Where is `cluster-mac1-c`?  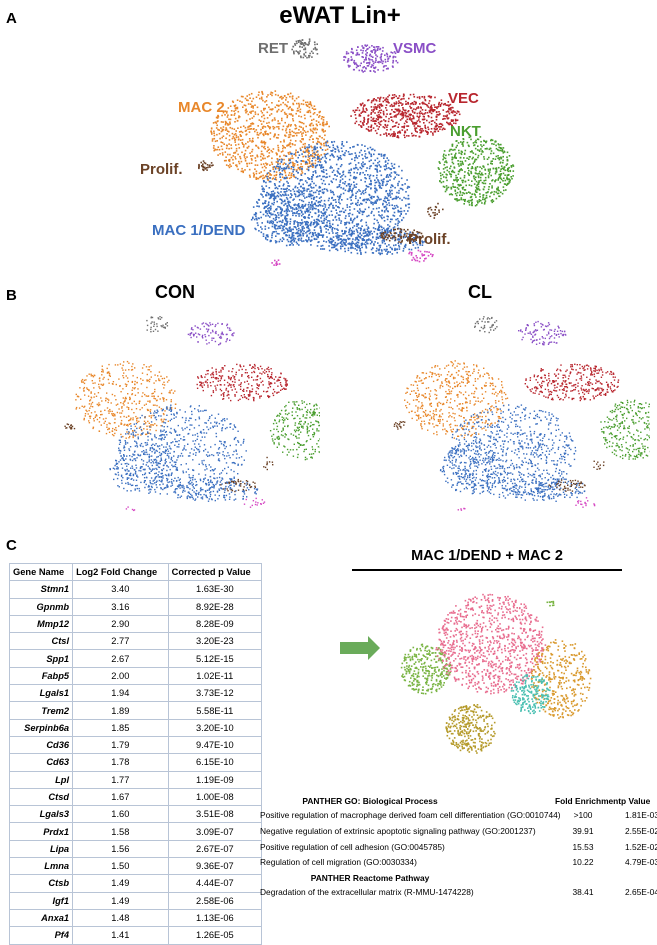
cluster-mac1-c is located at coordinates (217, 489).